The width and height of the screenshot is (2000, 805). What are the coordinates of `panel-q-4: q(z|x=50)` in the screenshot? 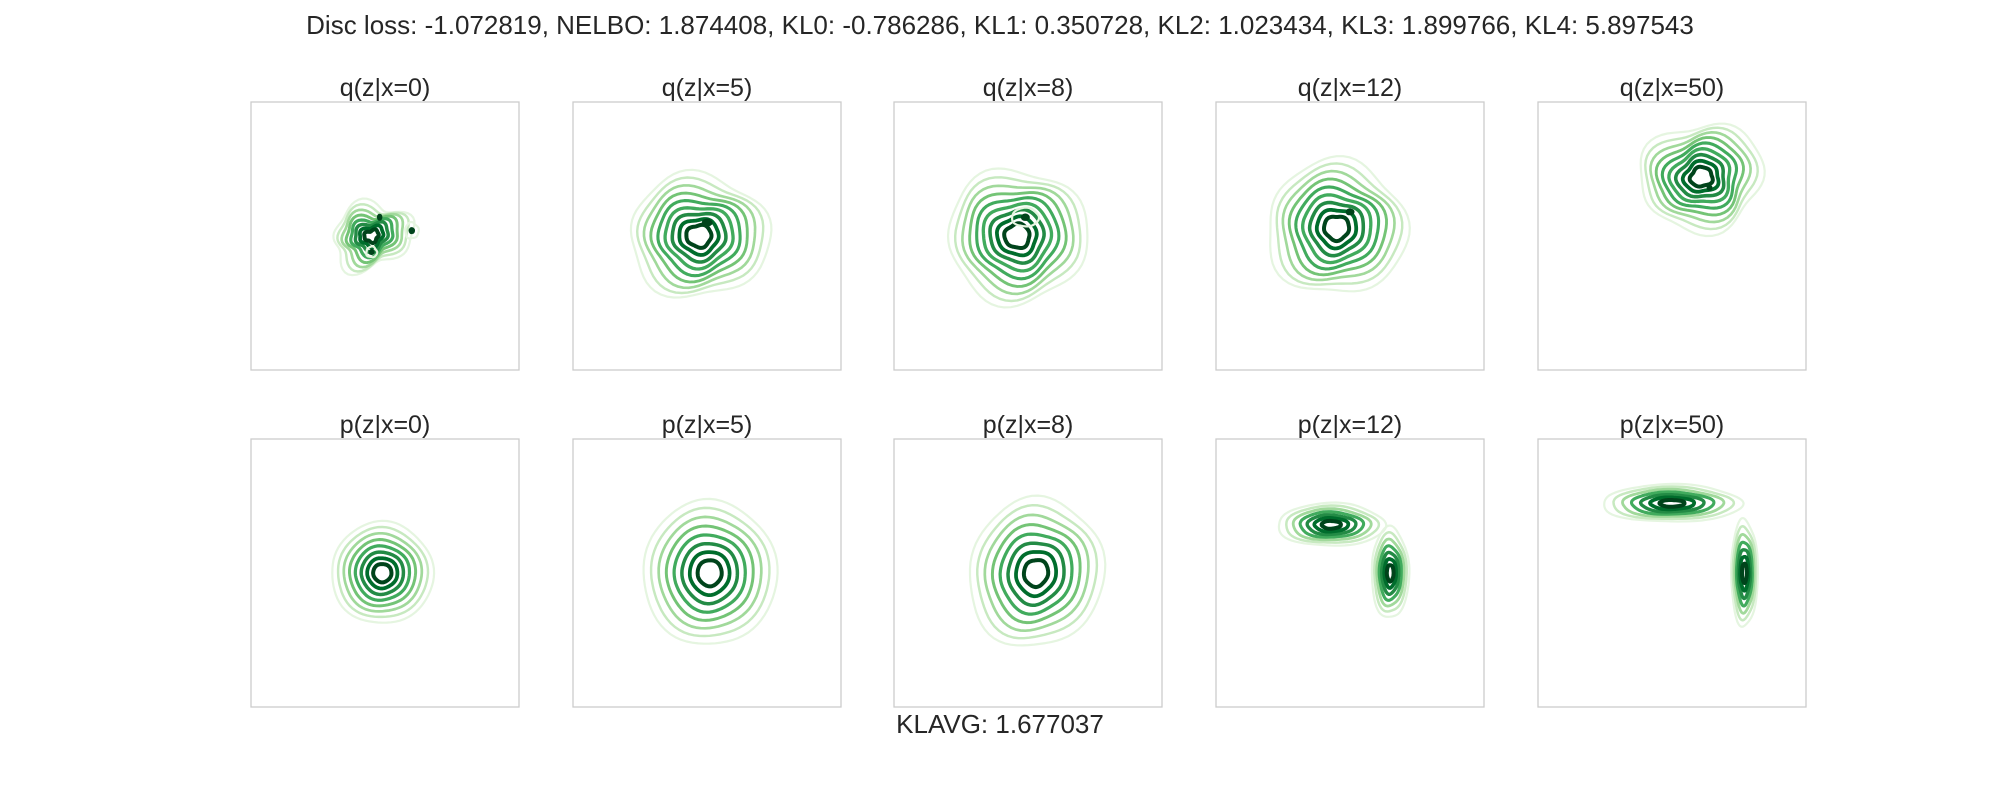 It's located at (1672, 222).